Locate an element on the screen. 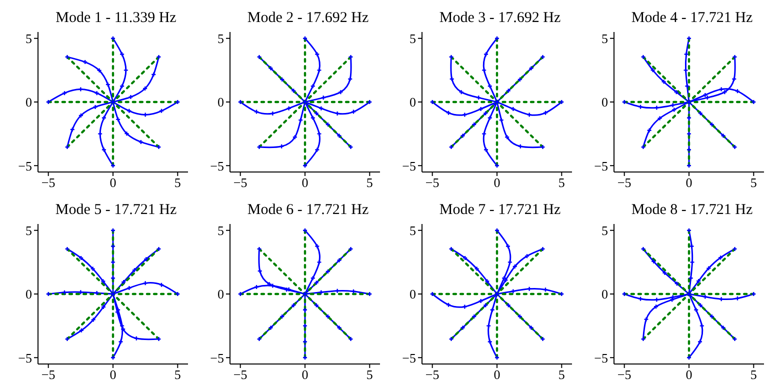 The width and height of the screenshot is (779, 390). chart-title: Mode 5 - 17.721 Hz is located at coordinates (116, 210).